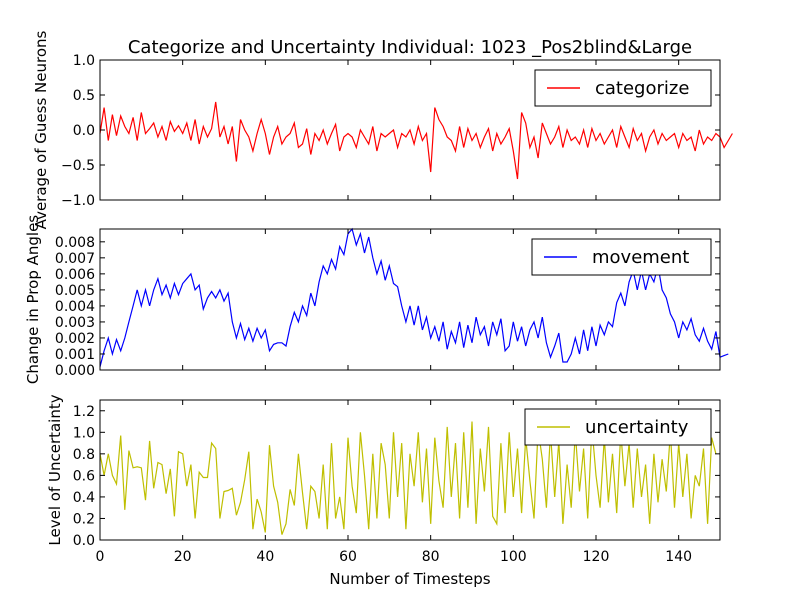 This screenshot has width=800, height=600. I want to click on legend: uncertainty, so click(618, 427).